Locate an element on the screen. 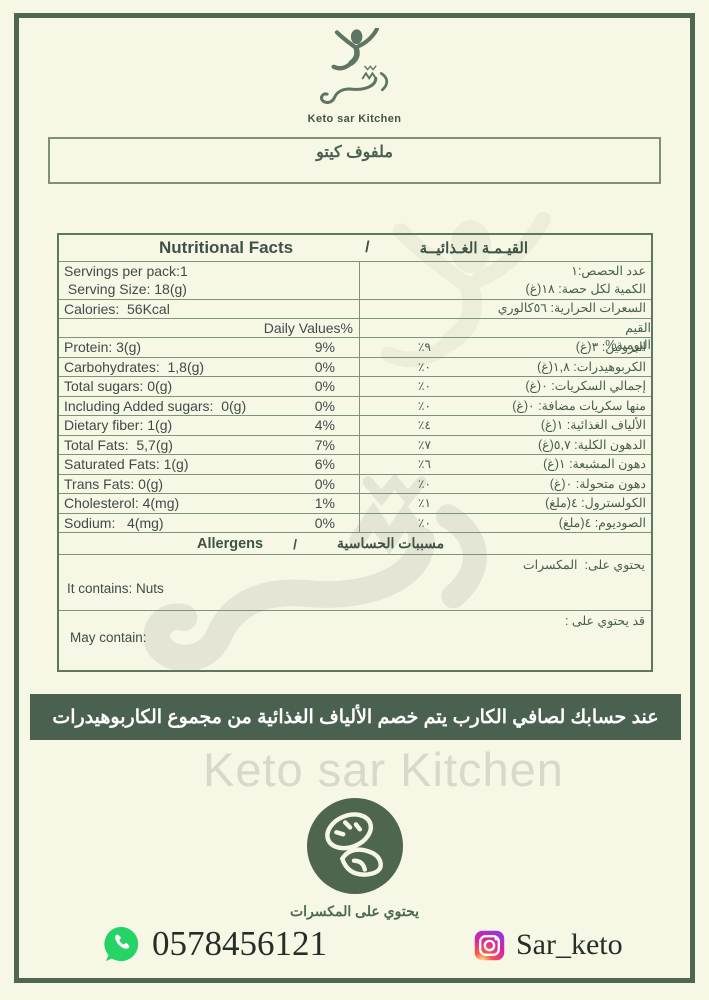 This screenshot has width=709, height=1000. phone-number: 0578456121 is located at coordinates (239, 943).